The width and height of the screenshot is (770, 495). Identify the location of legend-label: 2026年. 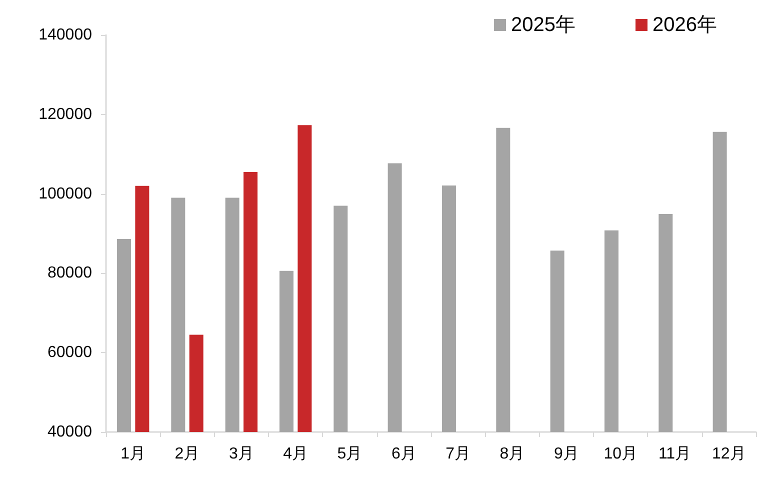
(685, 25).